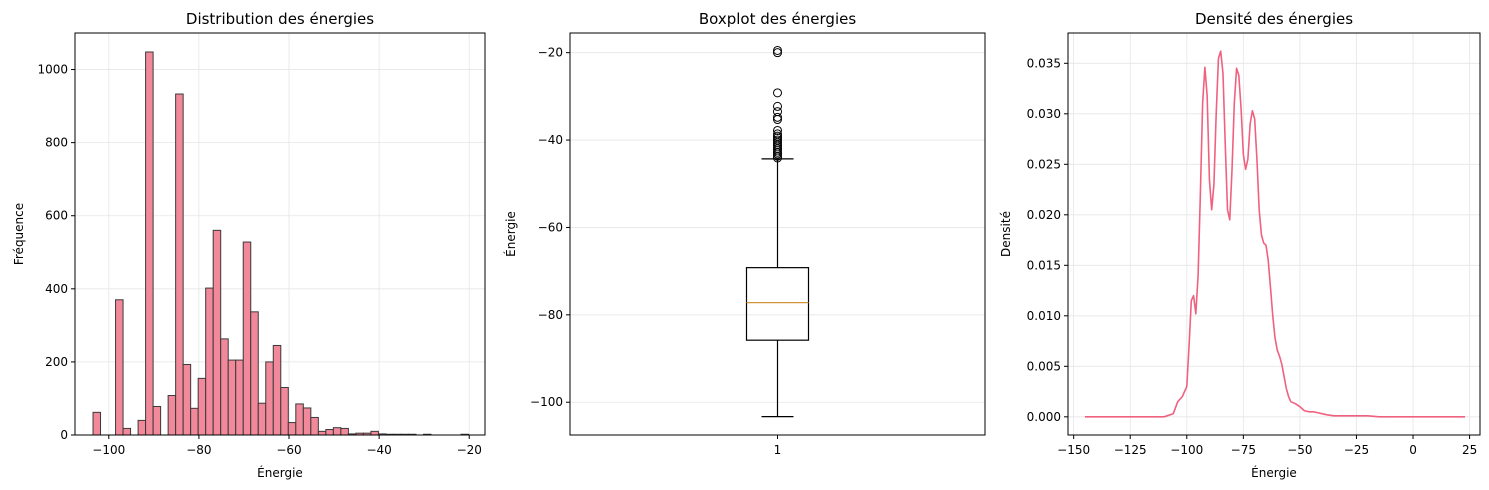  I want to click on y-axis-label: Énergie, so click(510, 234).